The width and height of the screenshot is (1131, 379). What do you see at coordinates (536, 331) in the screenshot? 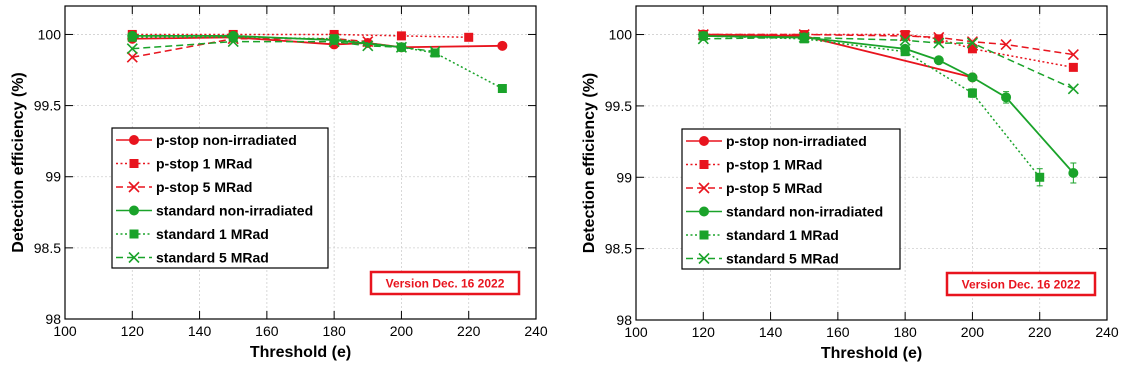
I see `x-tick-label: 240` at bounding box center [536, 331].